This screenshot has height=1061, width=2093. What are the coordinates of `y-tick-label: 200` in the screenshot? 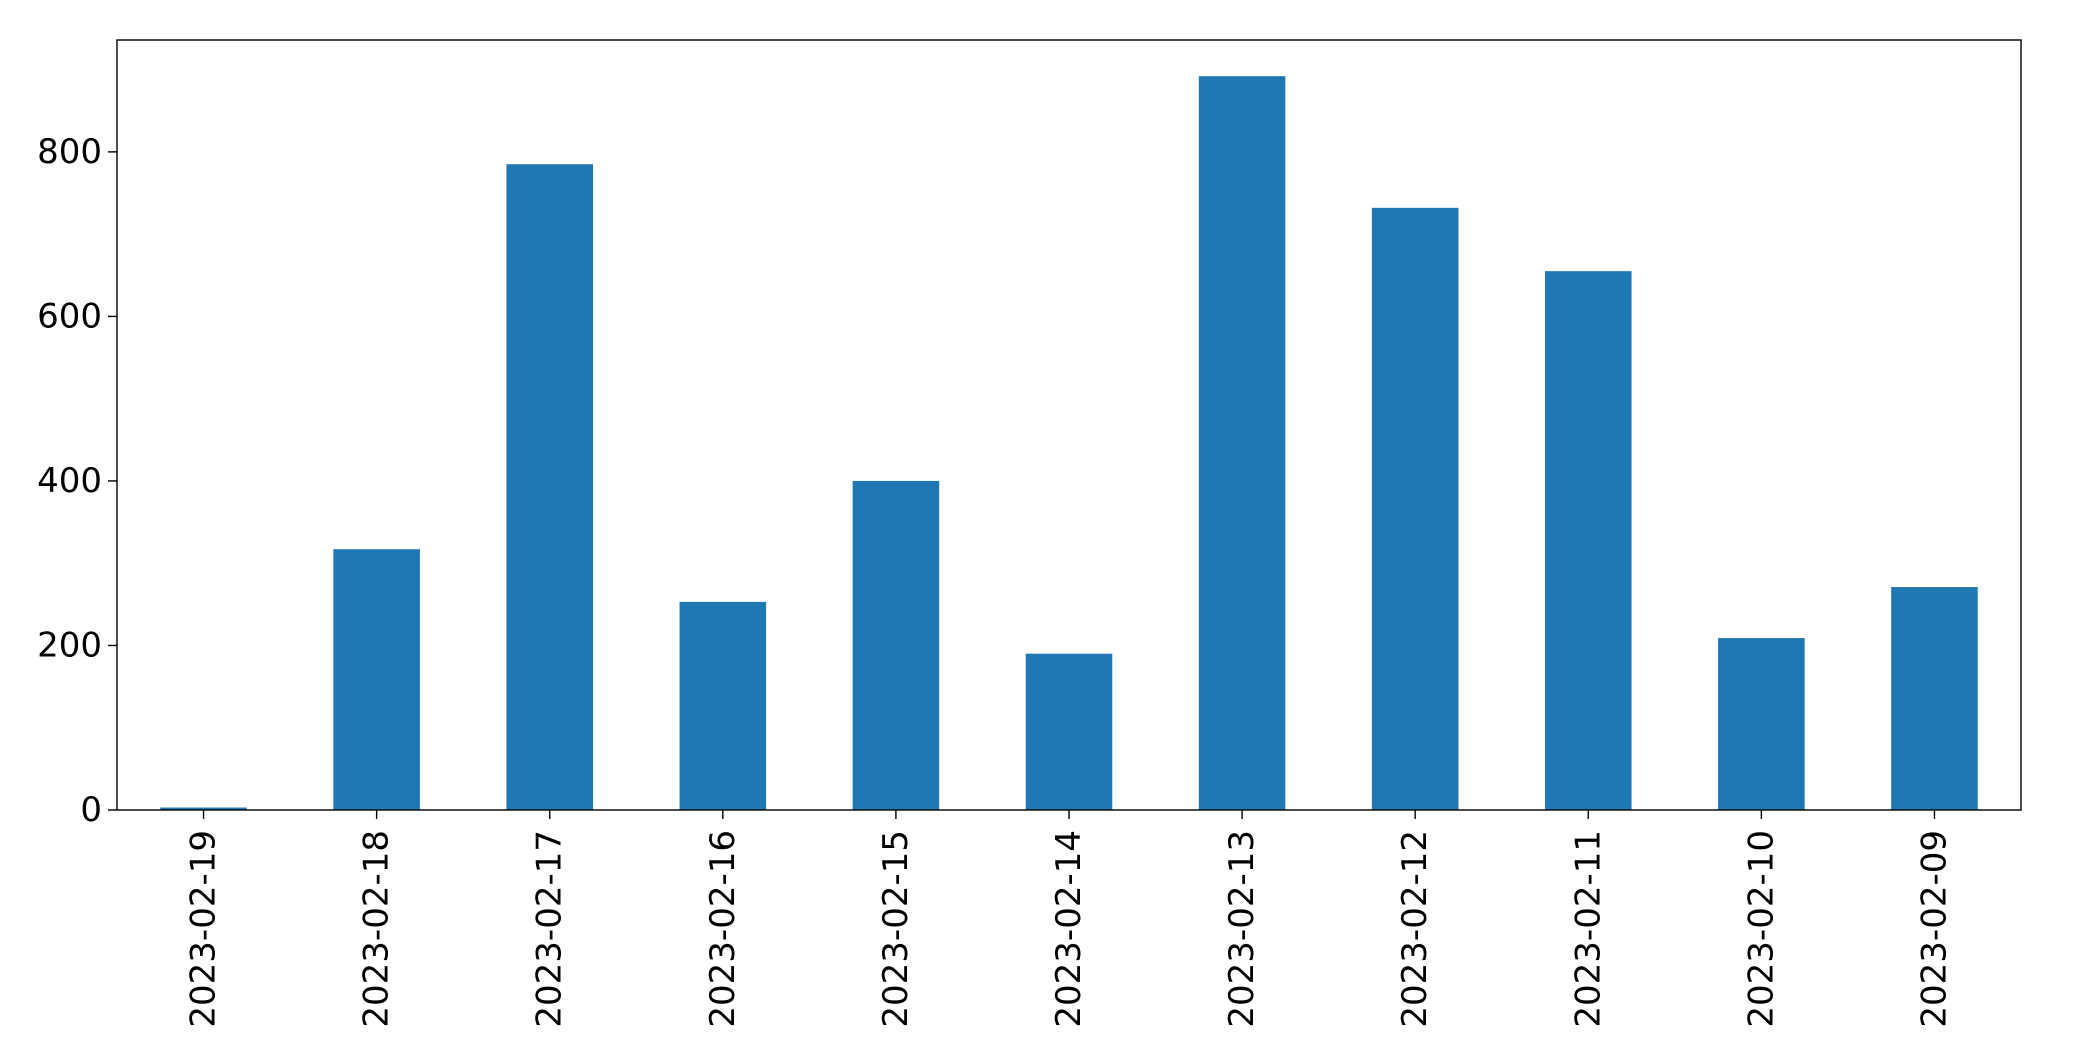 It's located at (69, 645).